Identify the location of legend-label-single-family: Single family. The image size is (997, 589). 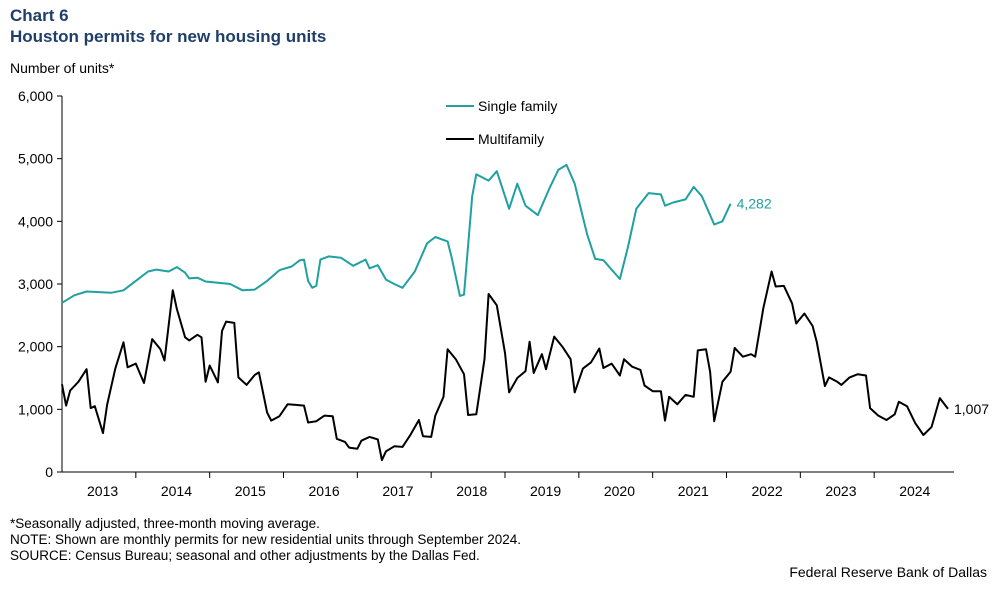
(517, 106).